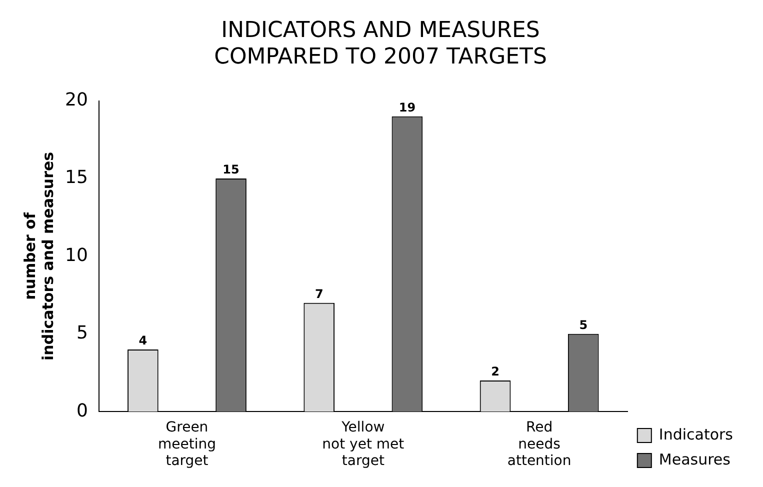 This screenshot has width=763, height=487. Describe the element at coordinates (495, 371) in the screenshot. I see `data-label: 2` at that location.